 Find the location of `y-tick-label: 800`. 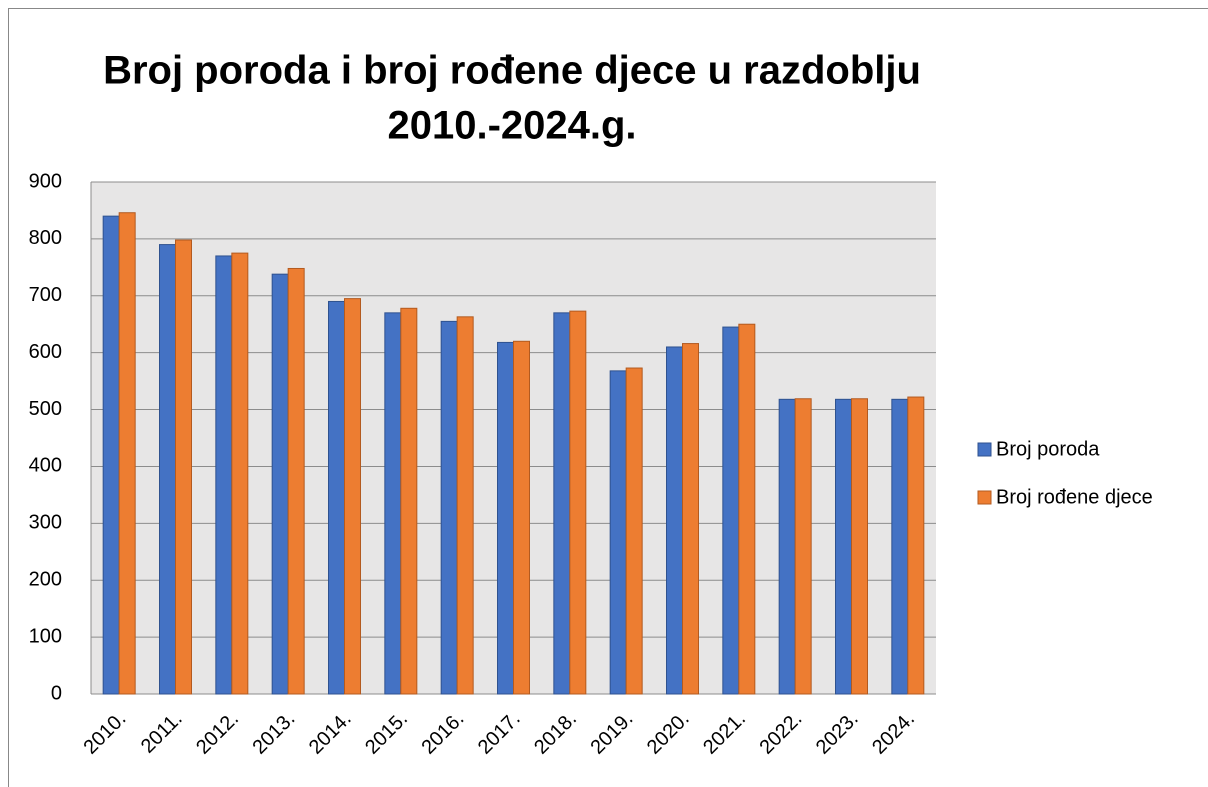

y-tick-label: 800 is located at coordinates (45, 238).